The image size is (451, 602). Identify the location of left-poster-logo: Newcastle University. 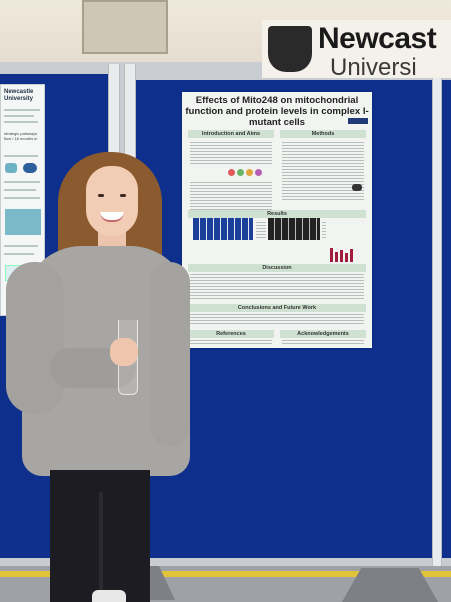
(24, 96).